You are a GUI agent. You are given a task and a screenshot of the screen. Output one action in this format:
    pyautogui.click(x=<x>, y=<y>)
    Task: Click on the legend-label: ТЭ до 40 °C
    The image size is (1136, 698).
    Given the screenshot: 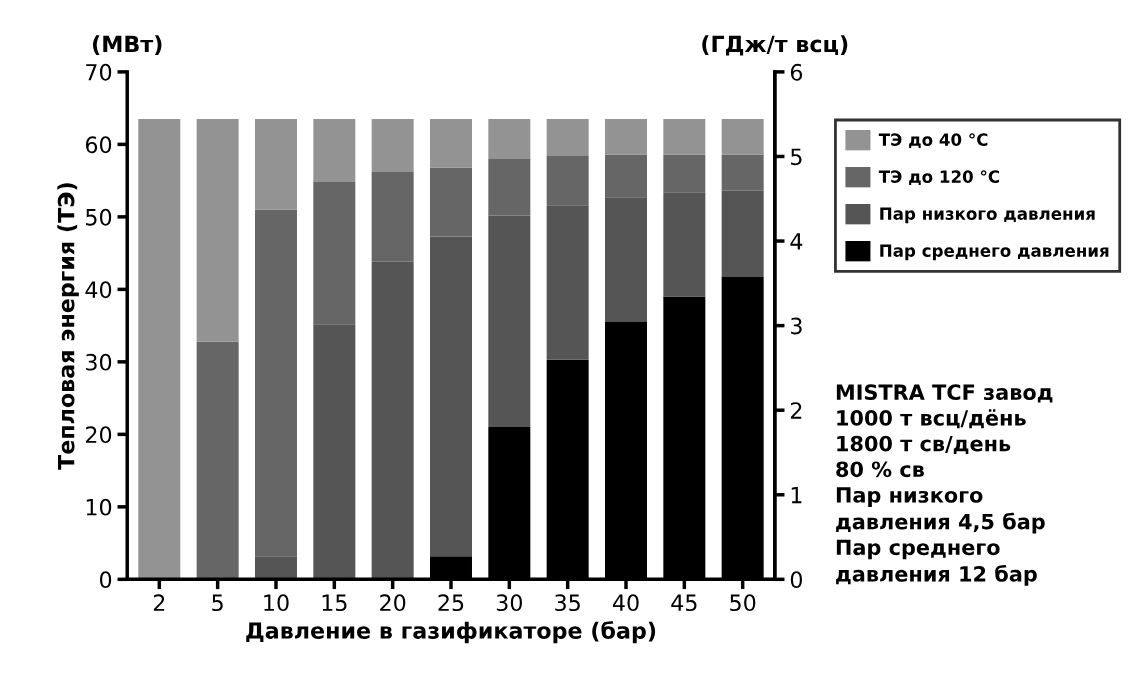 What is the action you would take?
    pyautogui.click(x=933, y=140)
    